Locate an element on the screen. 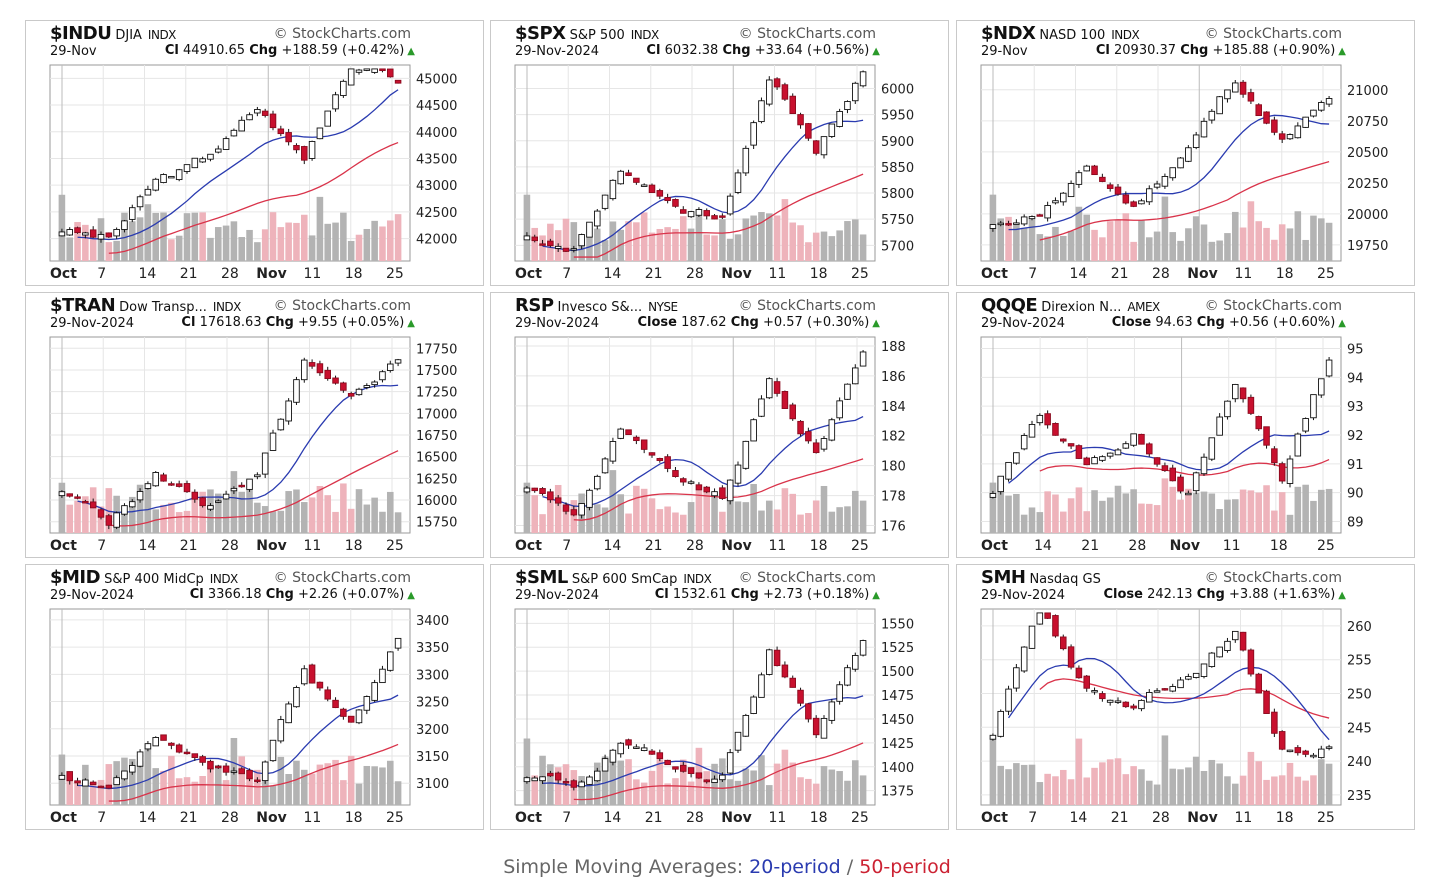 The width and height of the screenshot is (1454, 885). y-tick-label: 1375 is located at coordinates (897, 792).